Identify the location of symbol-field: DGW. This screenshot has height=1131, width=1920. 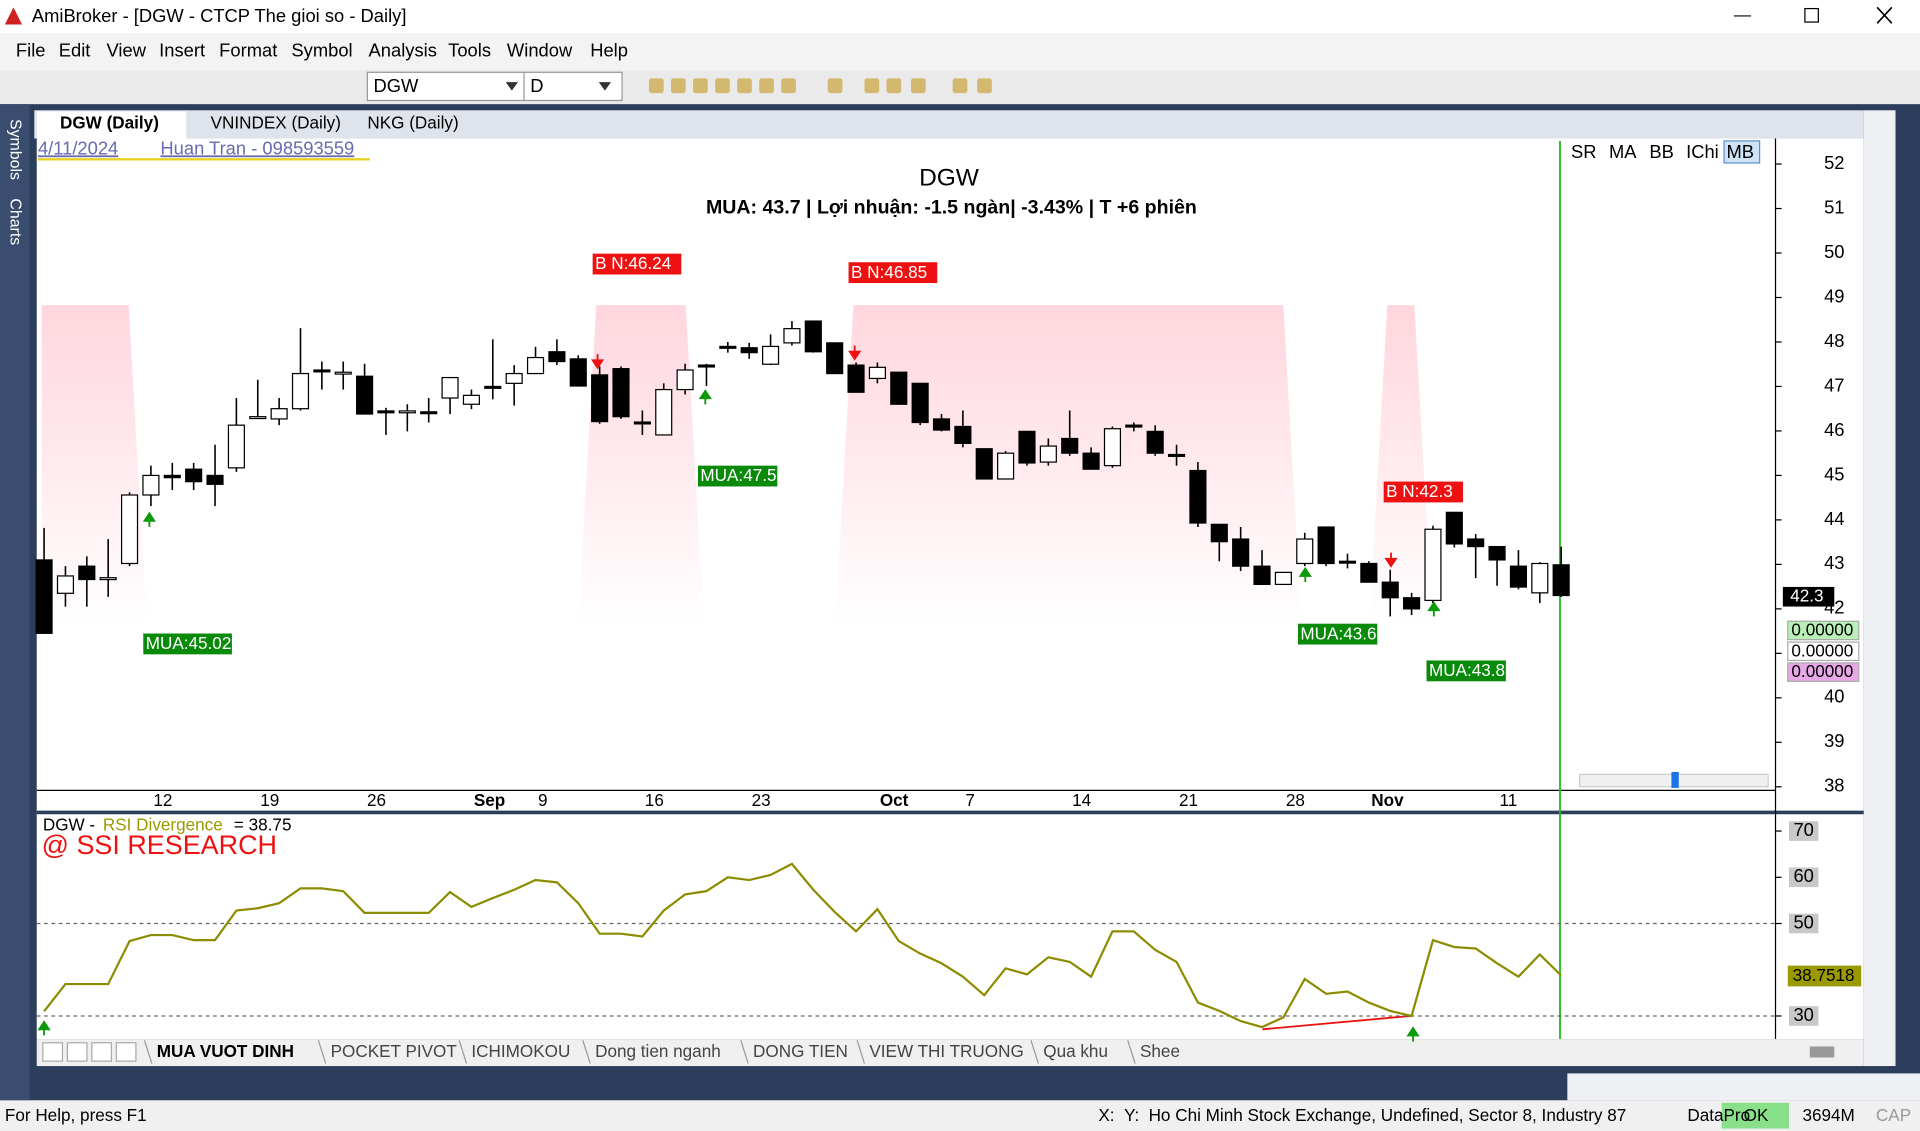
(396, 85).